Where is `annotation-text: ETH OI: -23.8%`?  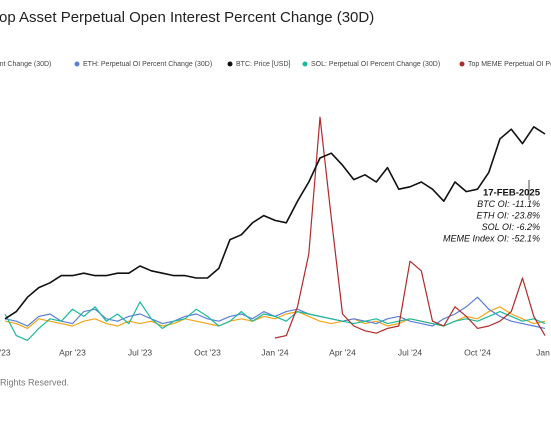
annotation-text: ETH OI: -23.8% is located at coordinates (508, 215).